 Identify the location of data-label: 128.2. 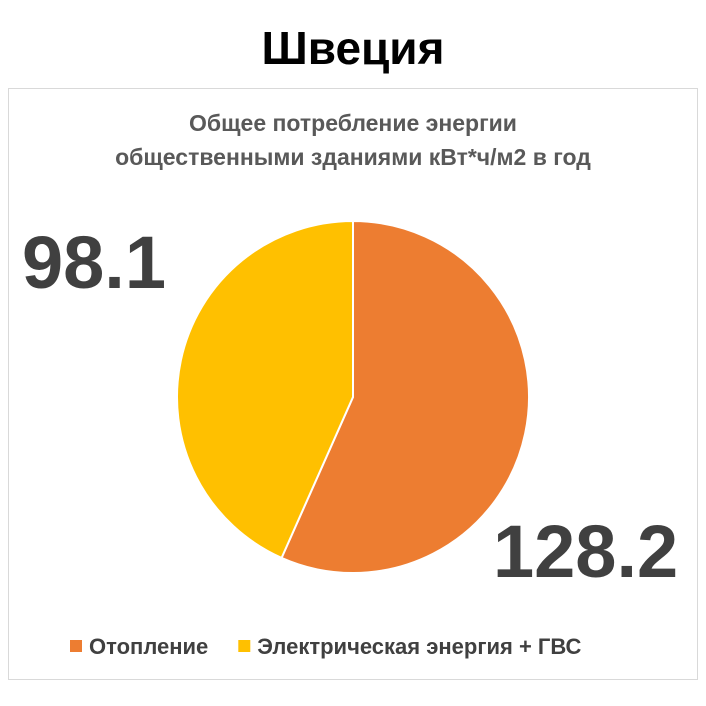
(585, 551).